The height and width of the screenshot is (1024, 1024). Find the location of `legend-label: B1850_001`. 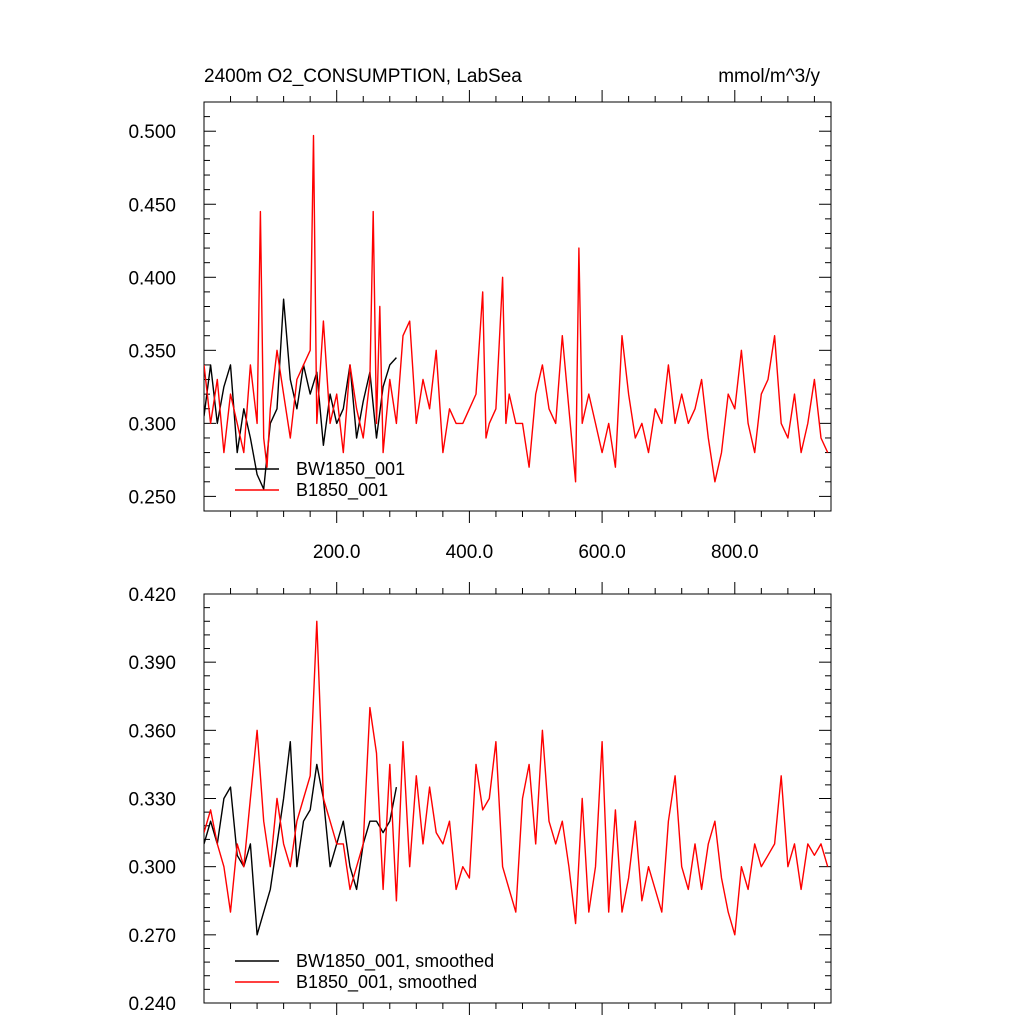

legend-label: B1850_001 is located at coordinates (342, 490).